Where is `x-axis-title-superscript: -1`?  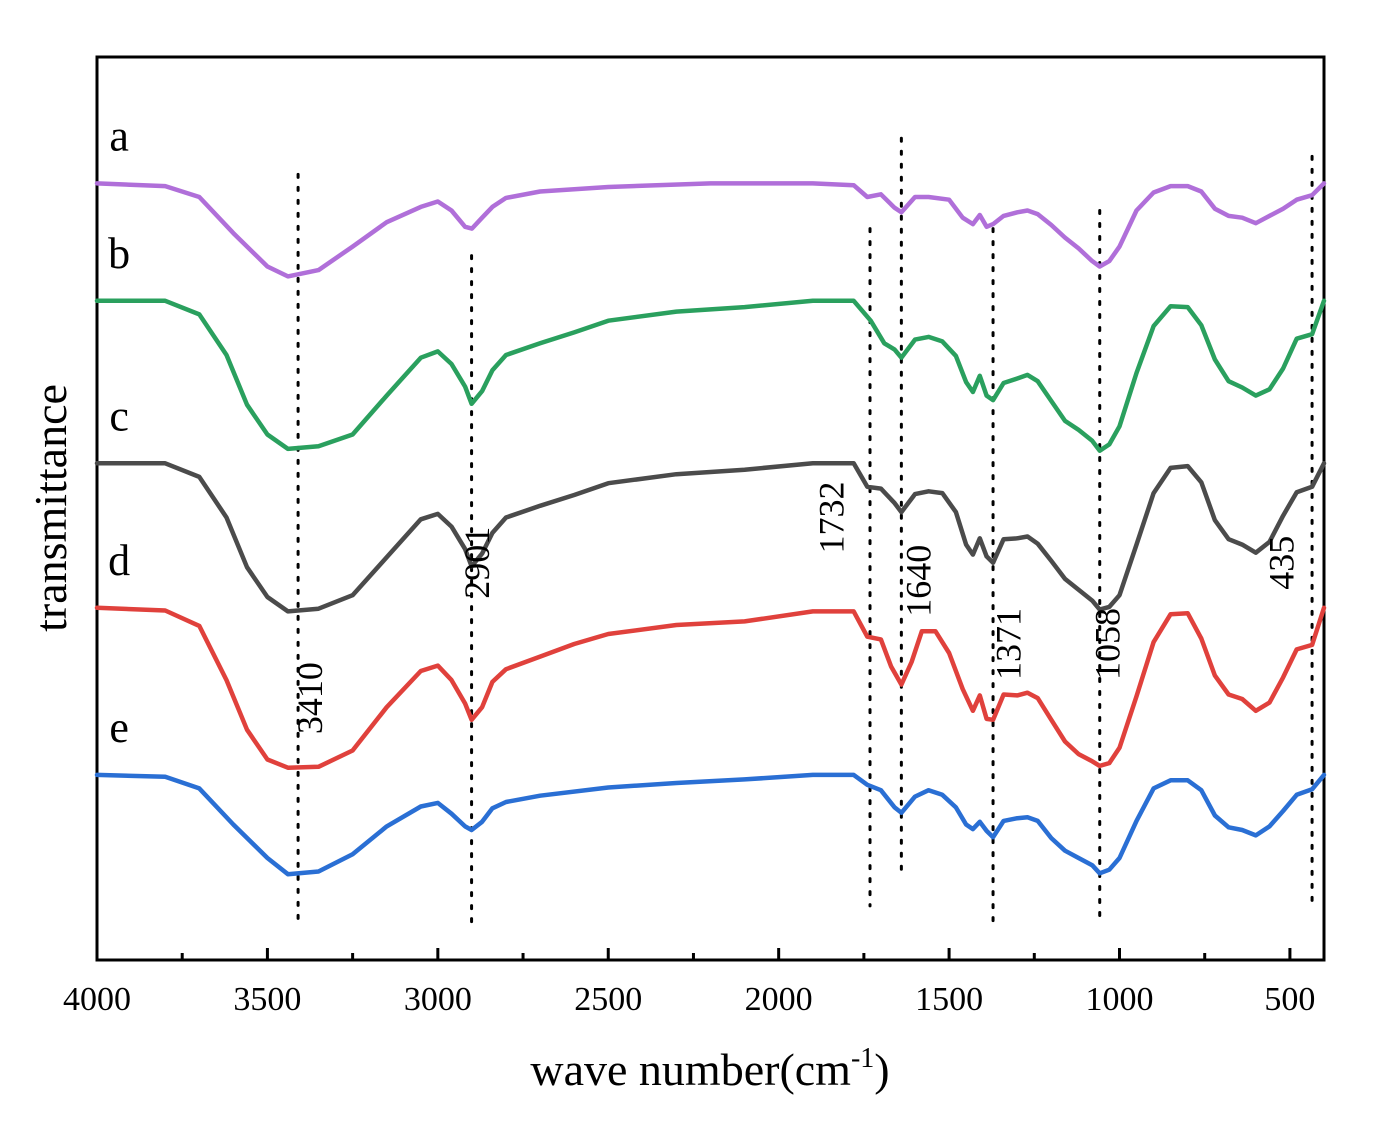 x-axis-title-superscript: -1 is located at coordinates (862, 1058).